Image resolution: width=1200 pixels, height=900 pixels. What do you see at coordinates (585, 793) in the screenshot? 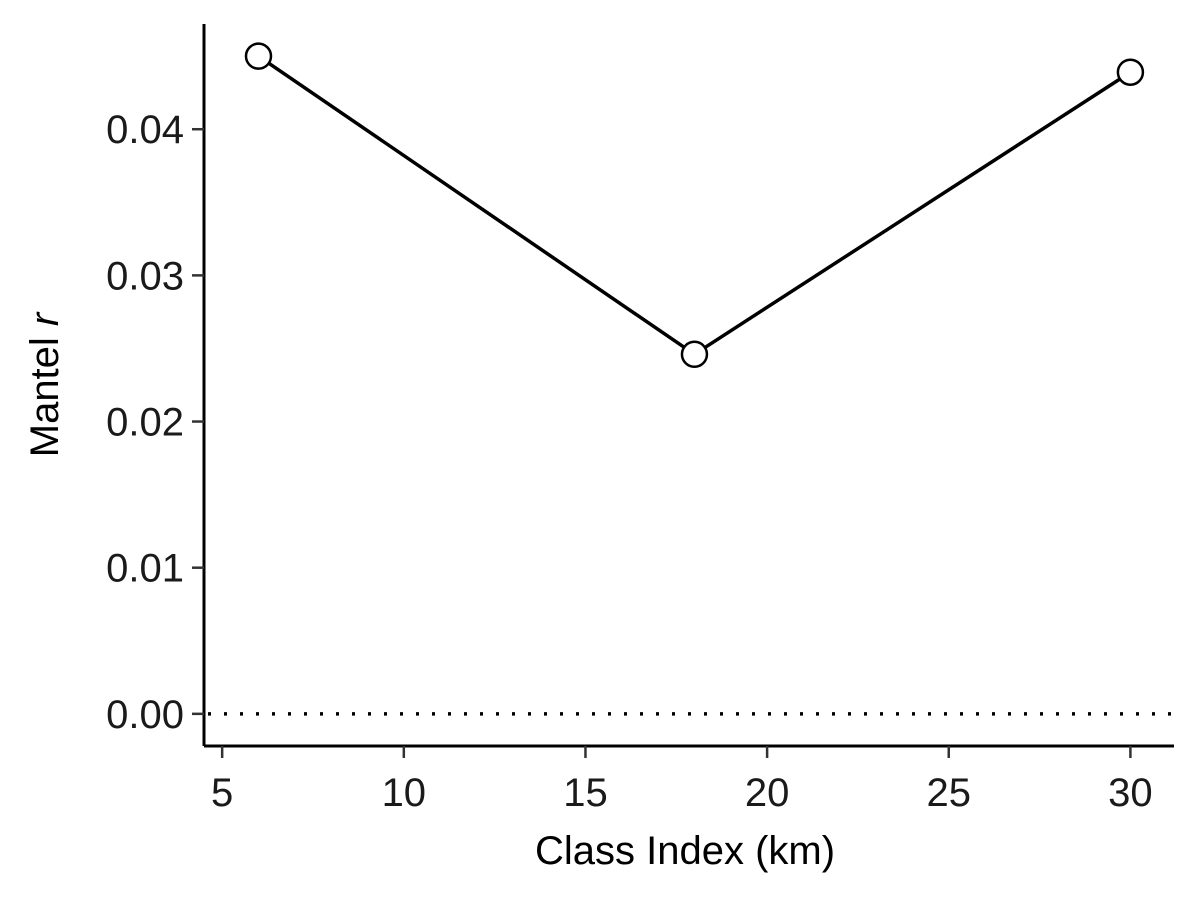
I see `x-tick-label: 15` at bounding box center [585, 793].